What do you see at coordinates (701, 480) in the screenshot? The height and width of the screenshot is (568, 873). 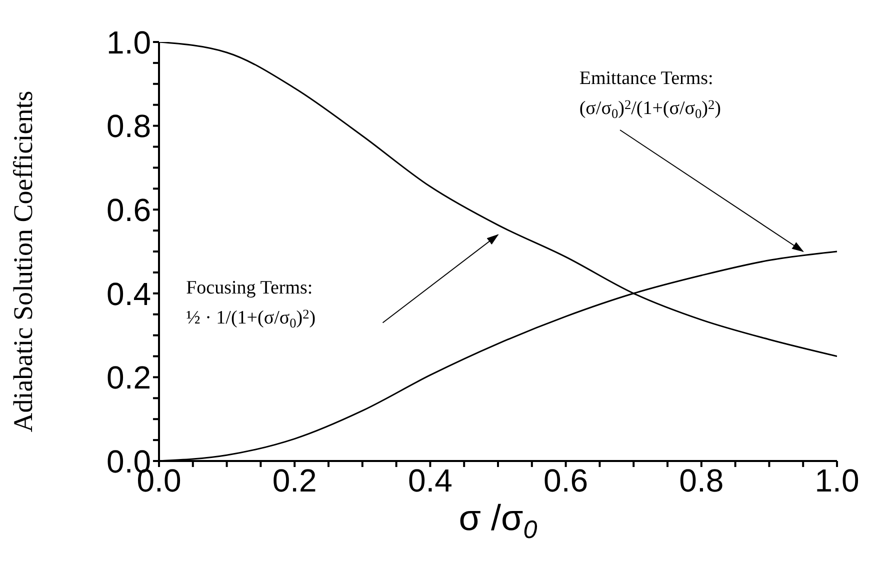 I see `x-tick-label: 0.8` at bounding box center [701, 480].